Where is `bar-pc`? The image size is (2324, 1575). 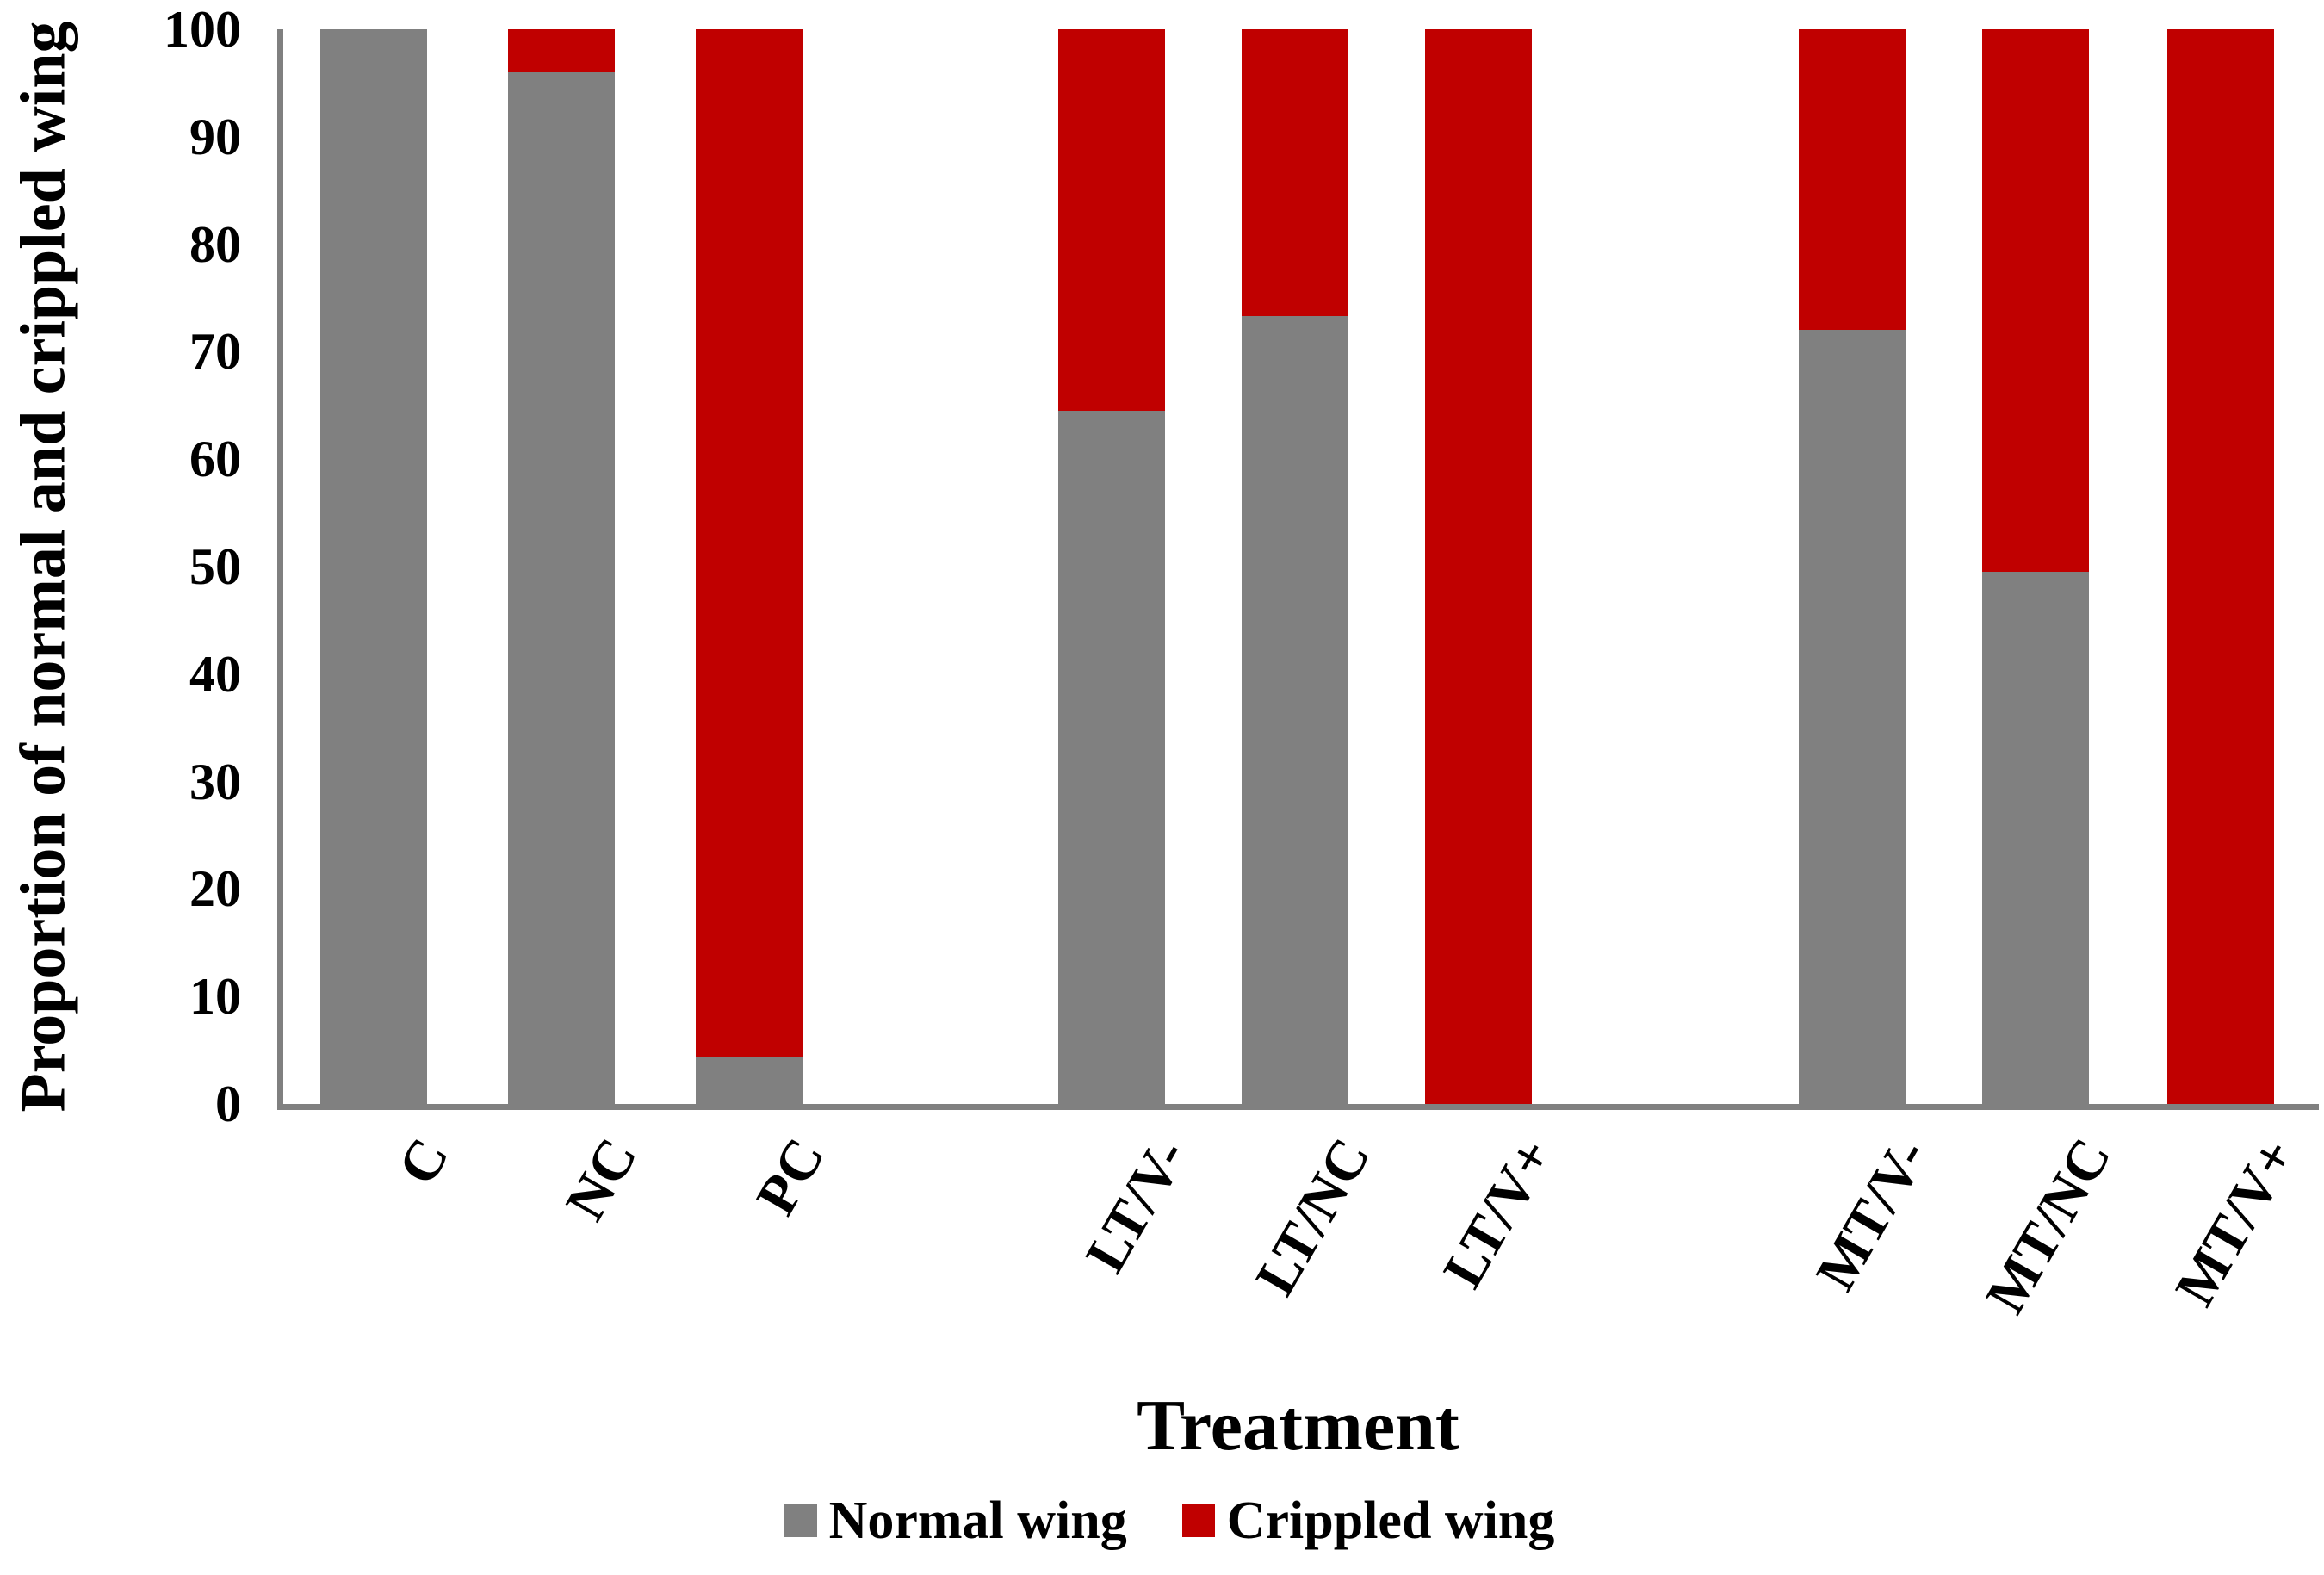
bar-pc is located at coordinates (750, 566).